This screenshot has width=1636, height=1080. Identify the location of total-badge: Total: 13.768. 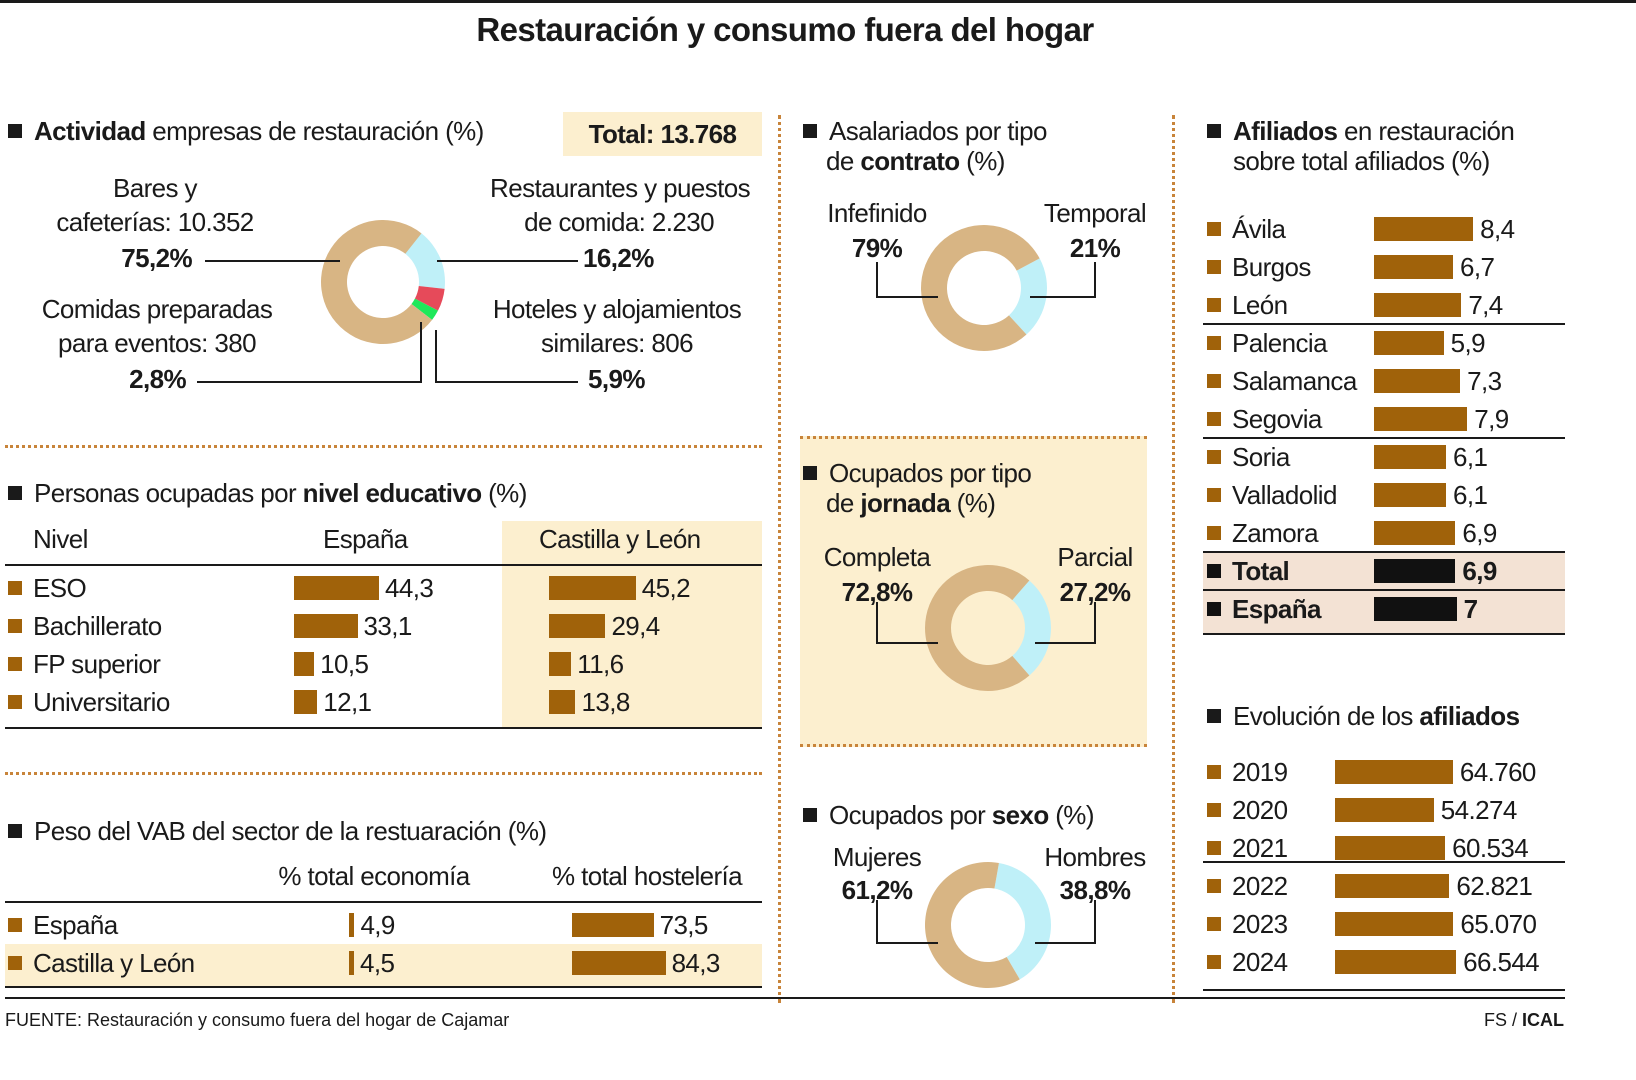
(662, 134).